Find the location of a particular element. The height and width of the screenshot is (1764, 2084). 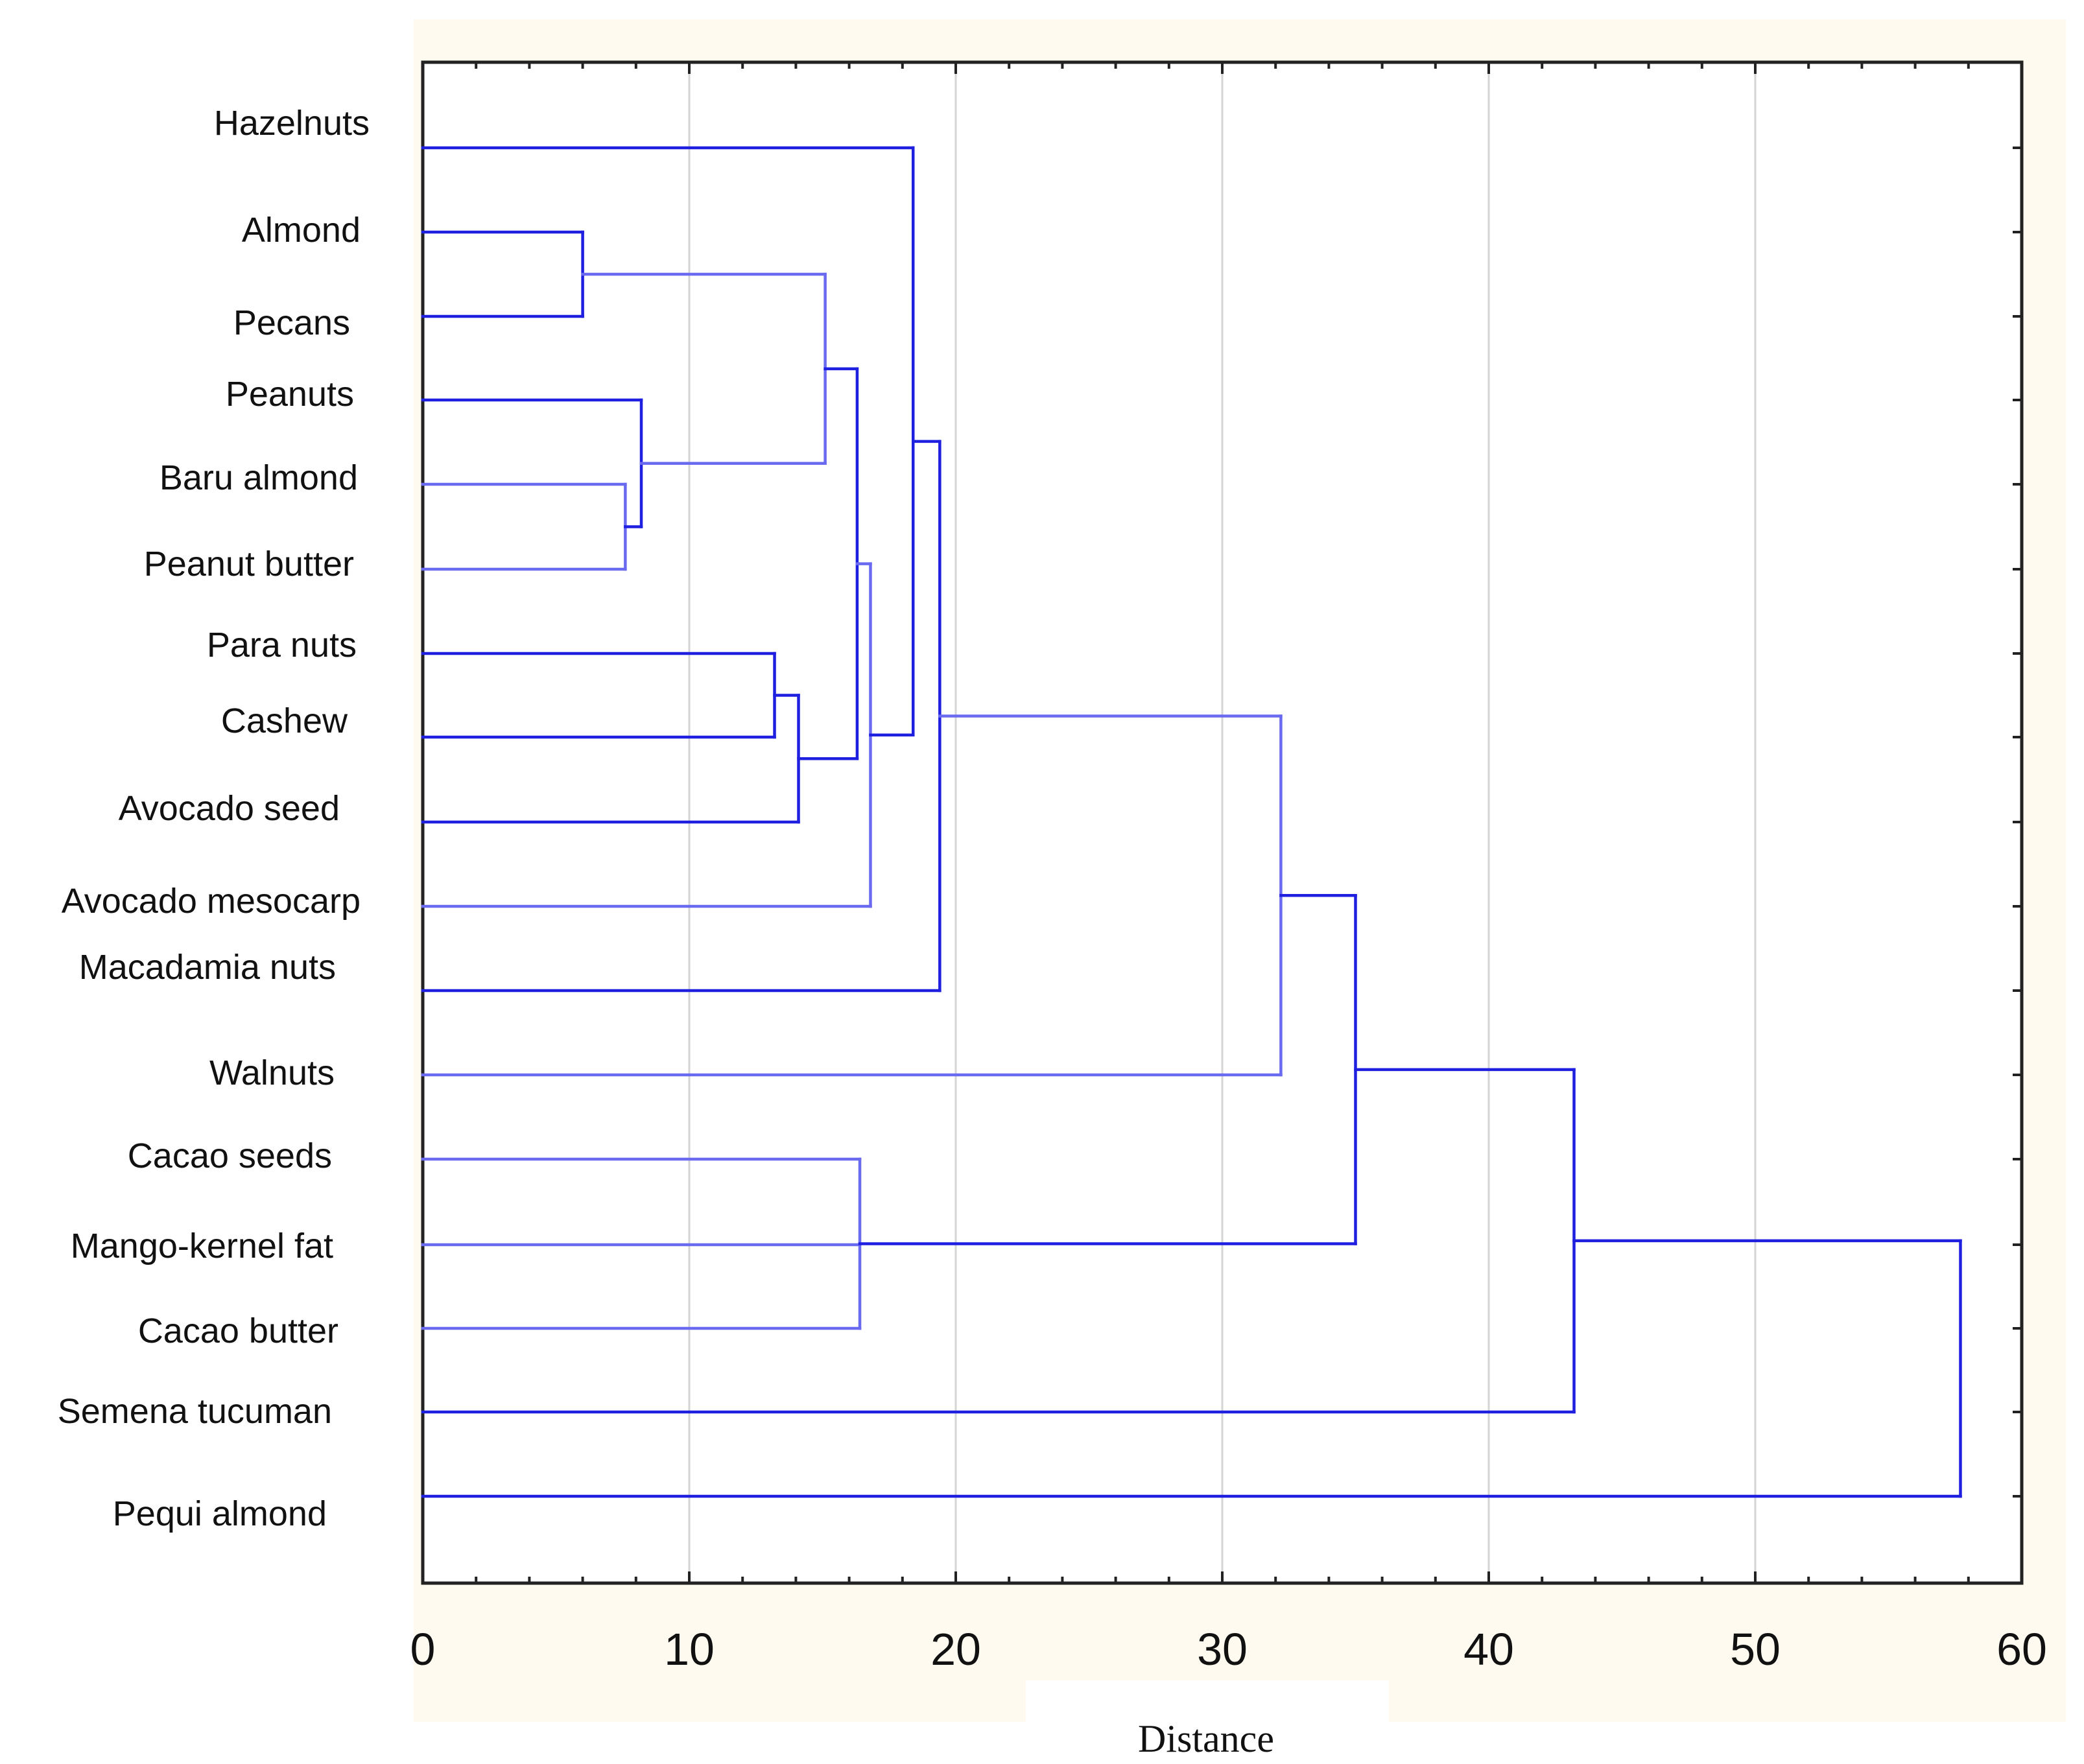

leaf-label-baru-almond: Baru almond is located at coordinates (259, 478).